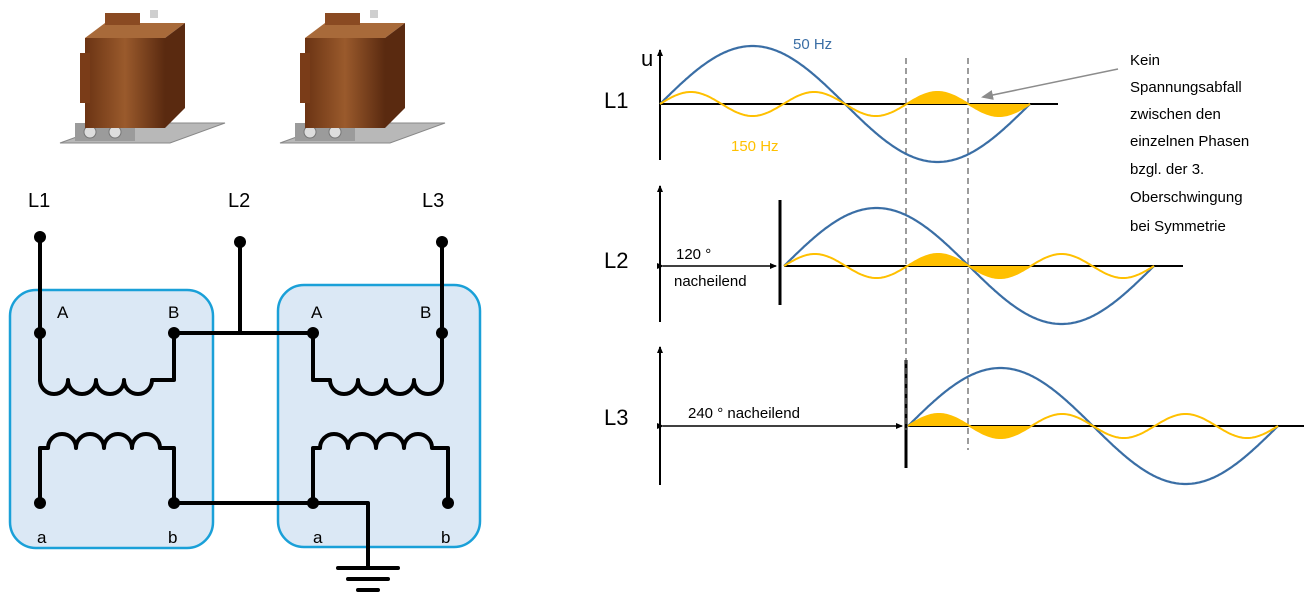 The height and width of the screenshot is (595, 1304). Describe the element at coordinates (1167, 169) in the screenshot. I see `svg-text: bzgl. der 3.` at that location.